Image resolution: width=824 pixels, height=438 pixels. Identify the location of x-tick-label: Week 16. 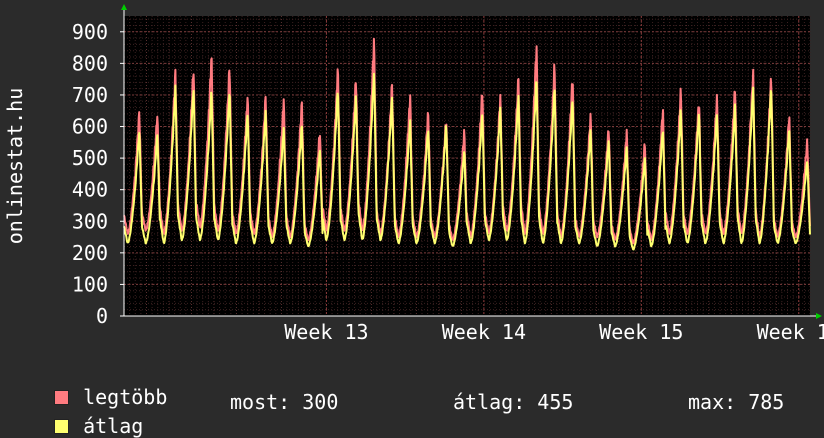
(790, 332).